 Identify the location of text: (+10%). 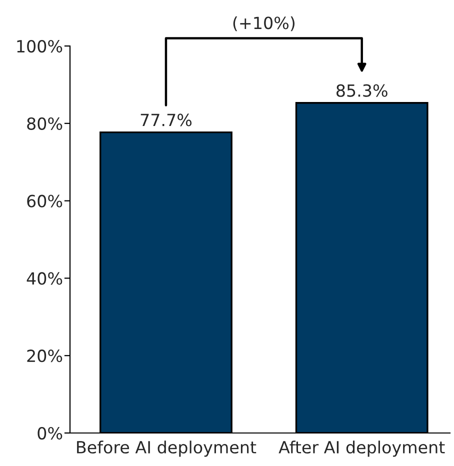
(263, 24).